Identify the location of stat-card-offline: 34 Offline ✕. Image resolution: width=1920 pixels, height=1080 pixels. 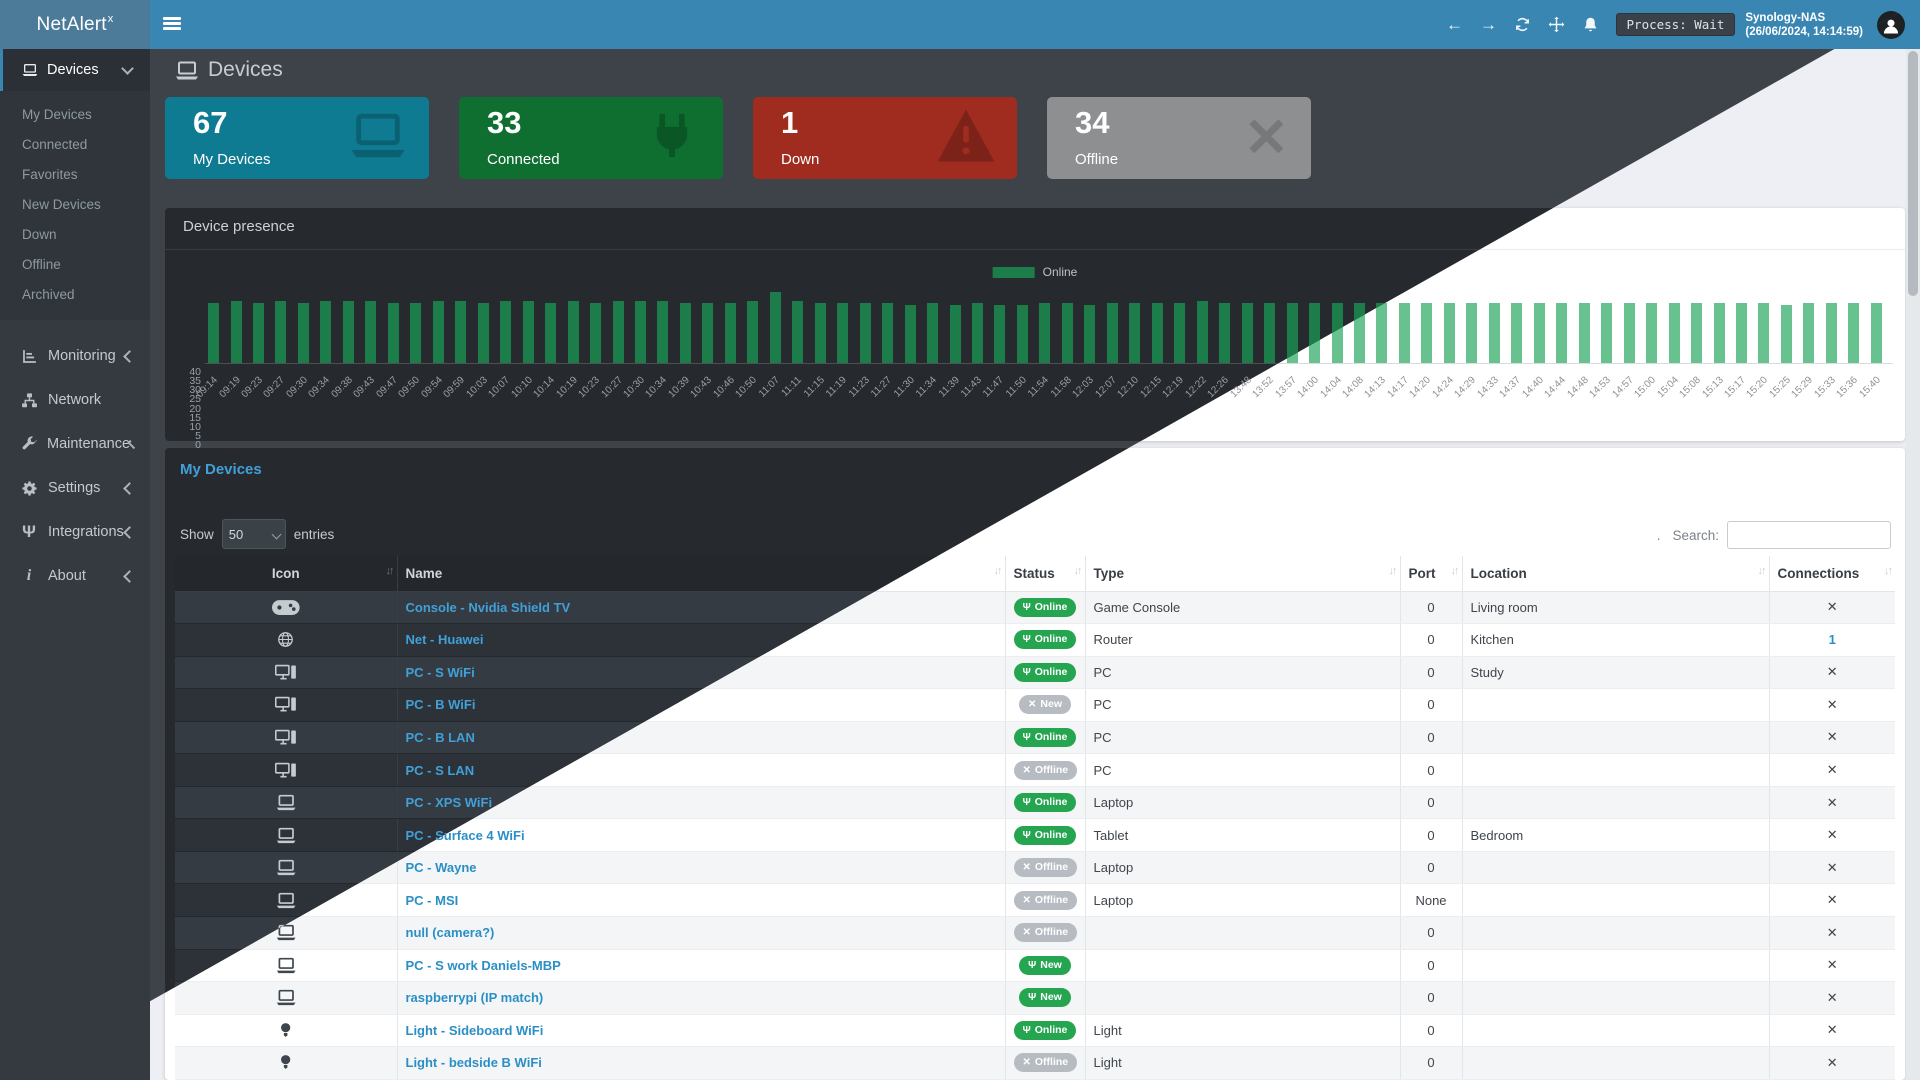
(1179, 138).